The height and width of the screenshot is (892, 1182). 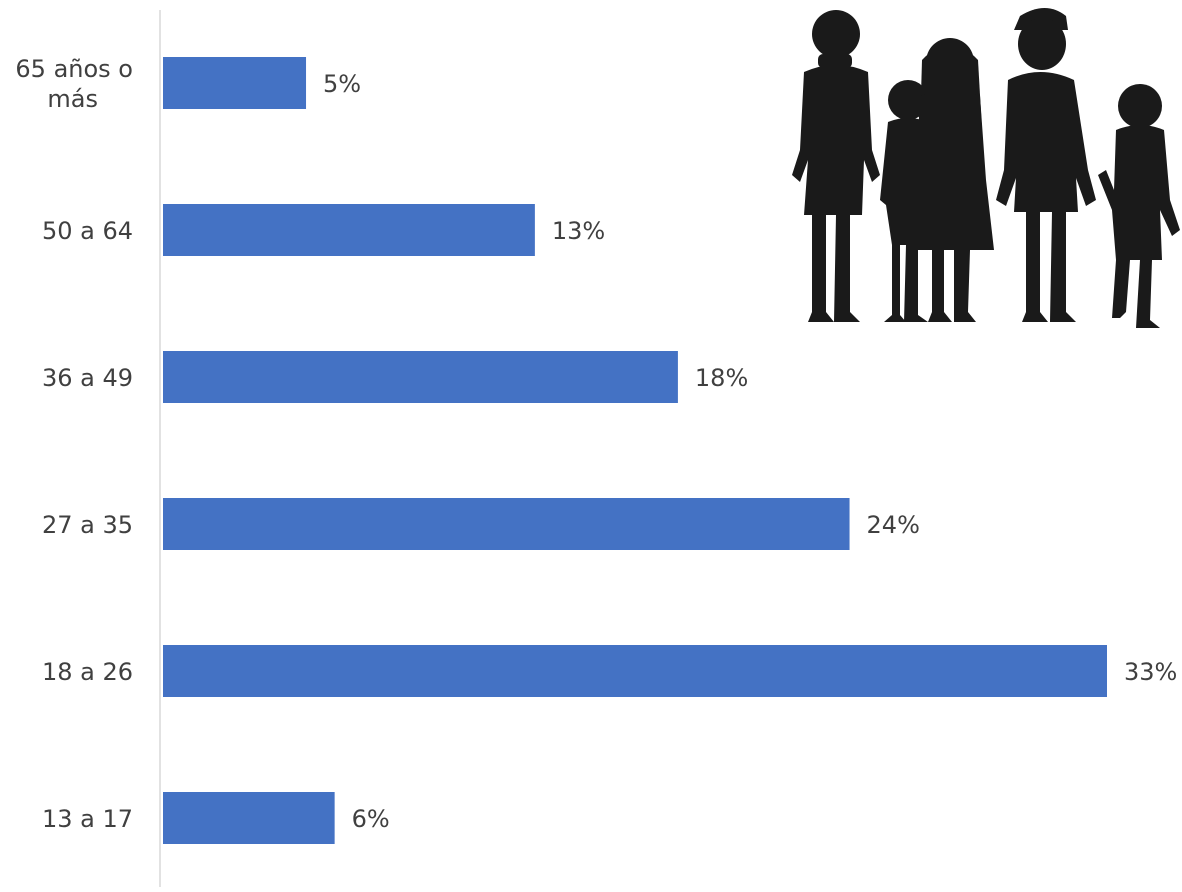 What do you see at coordinates (578, 231) in the screenshot?
I see `data-label: 13%` at bounding box center [578, 231].